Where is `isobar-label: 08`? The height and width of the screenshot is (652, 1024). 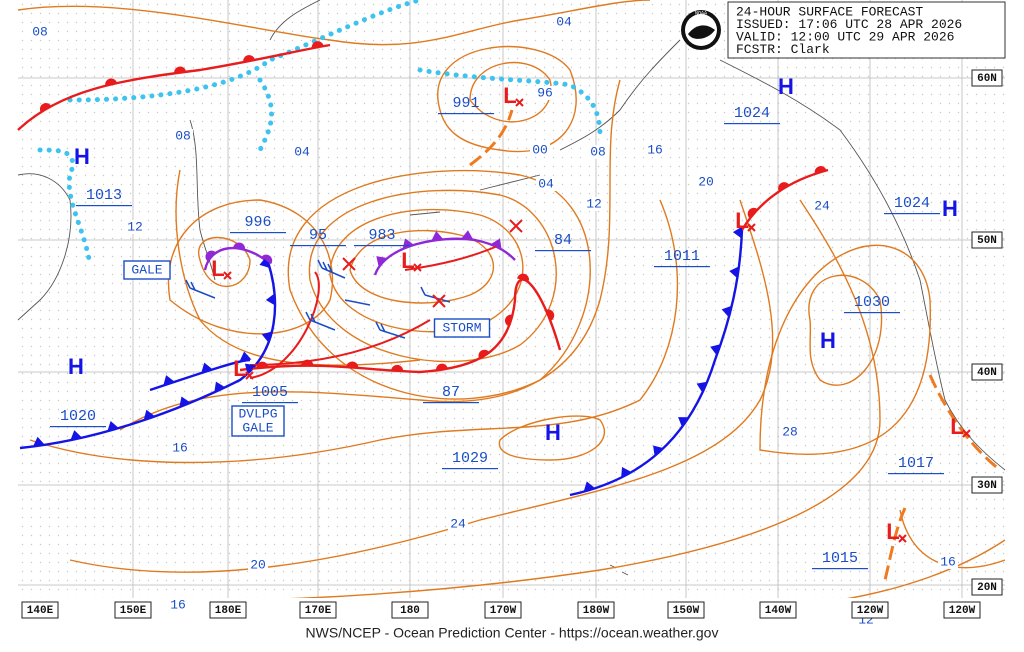
isobar-label: 08 is located at coordinates (598, 151).